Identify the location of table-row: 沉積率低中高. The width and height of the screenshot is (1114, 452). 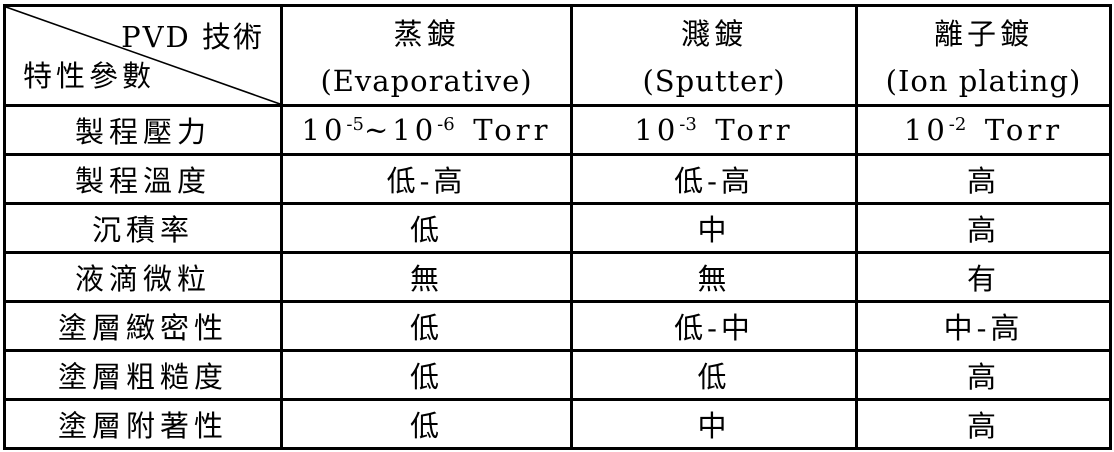
(557, 228).